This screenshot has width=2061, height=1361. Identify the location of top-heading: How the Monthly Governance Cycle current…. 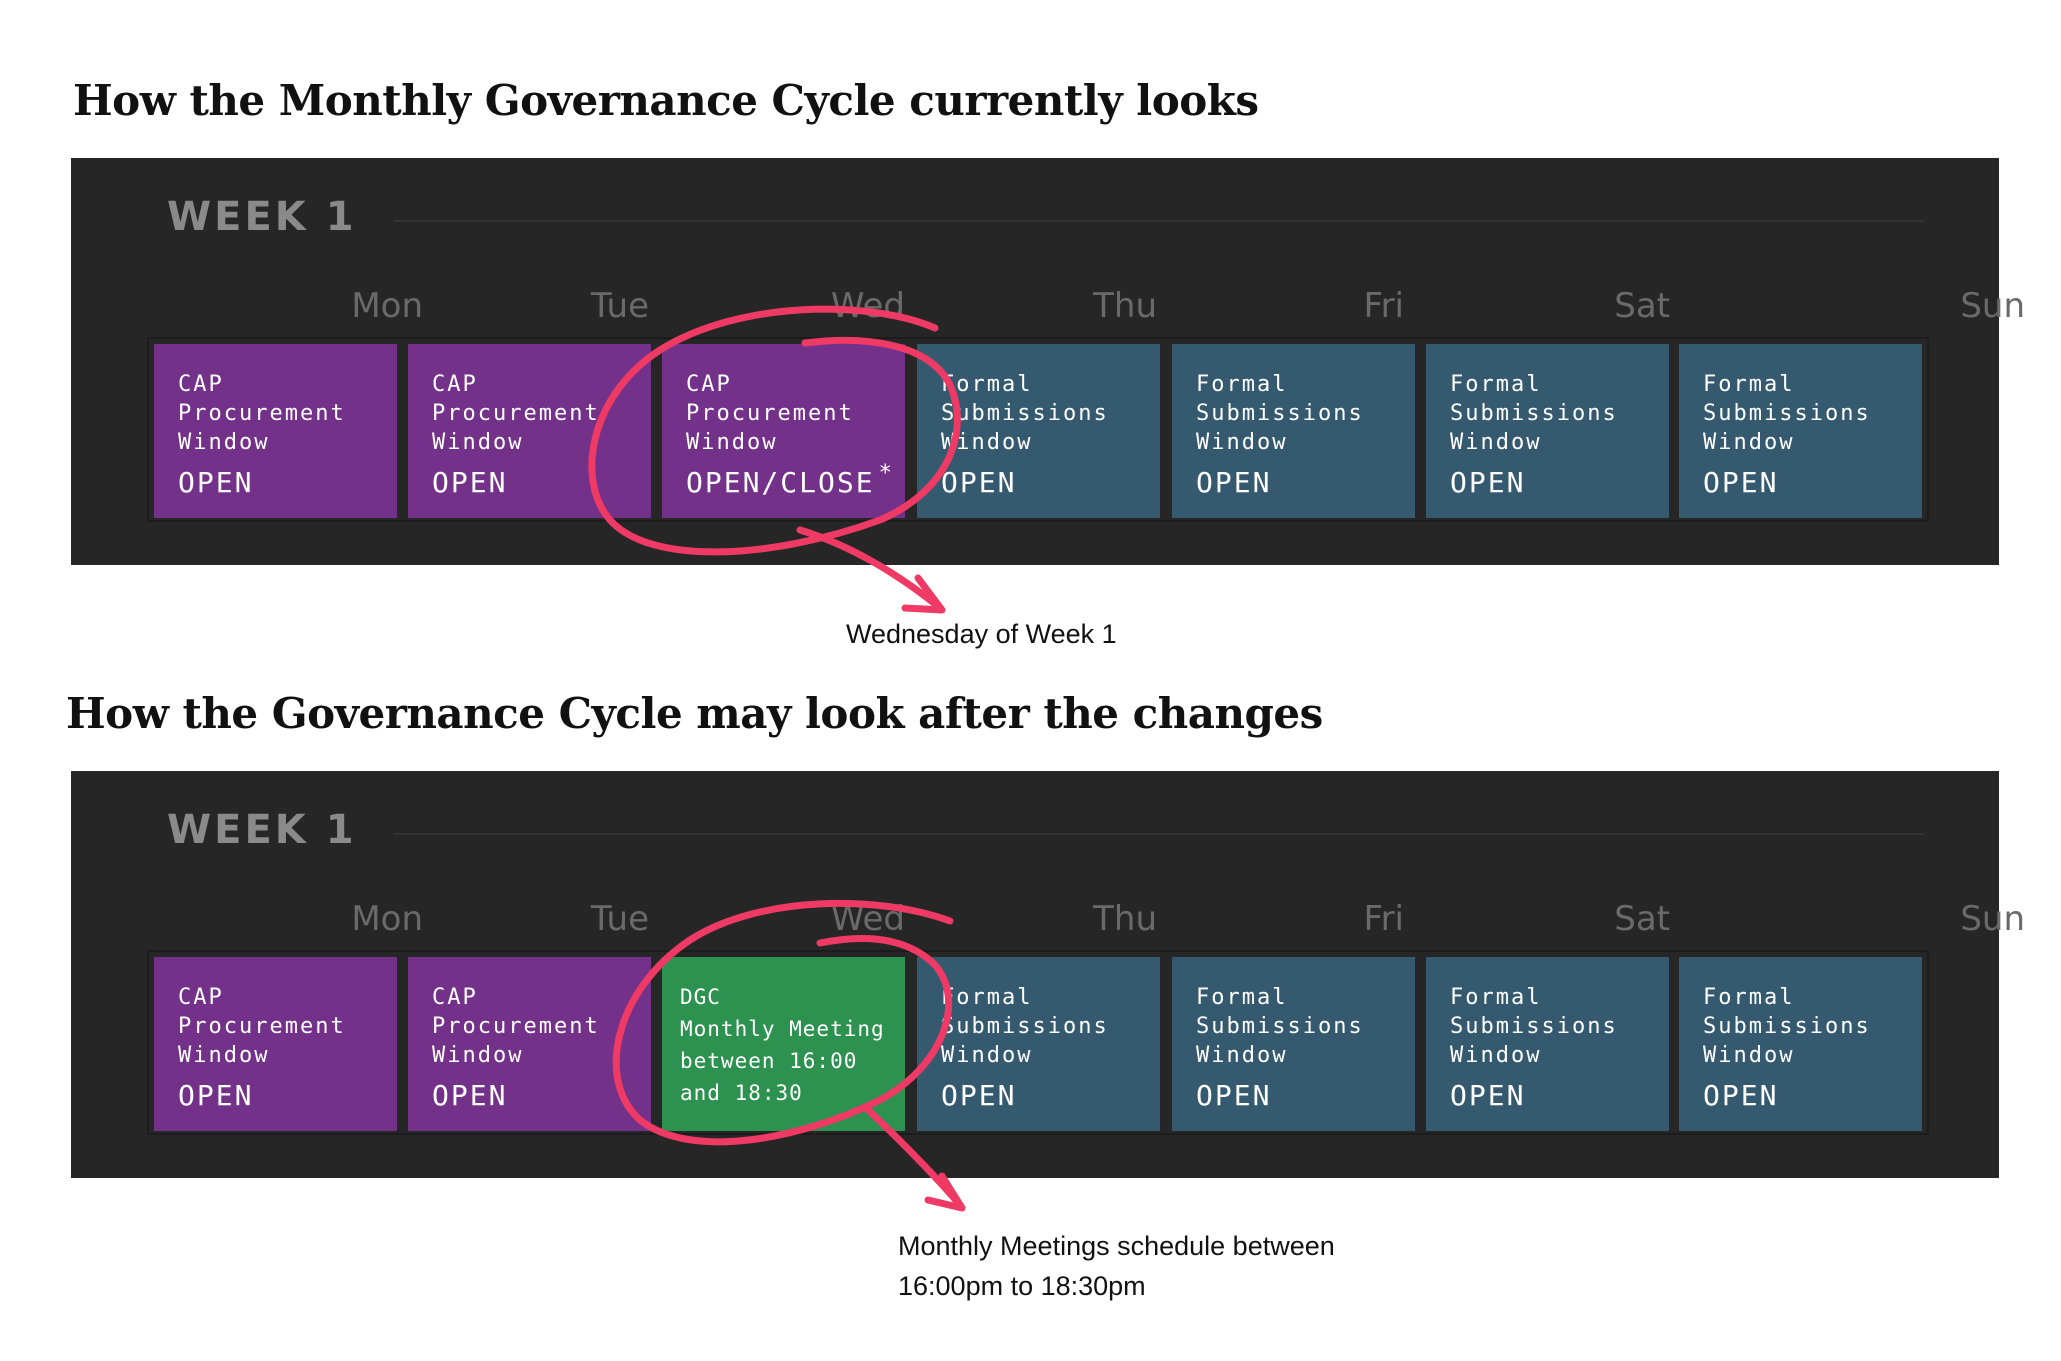
(666, 100).